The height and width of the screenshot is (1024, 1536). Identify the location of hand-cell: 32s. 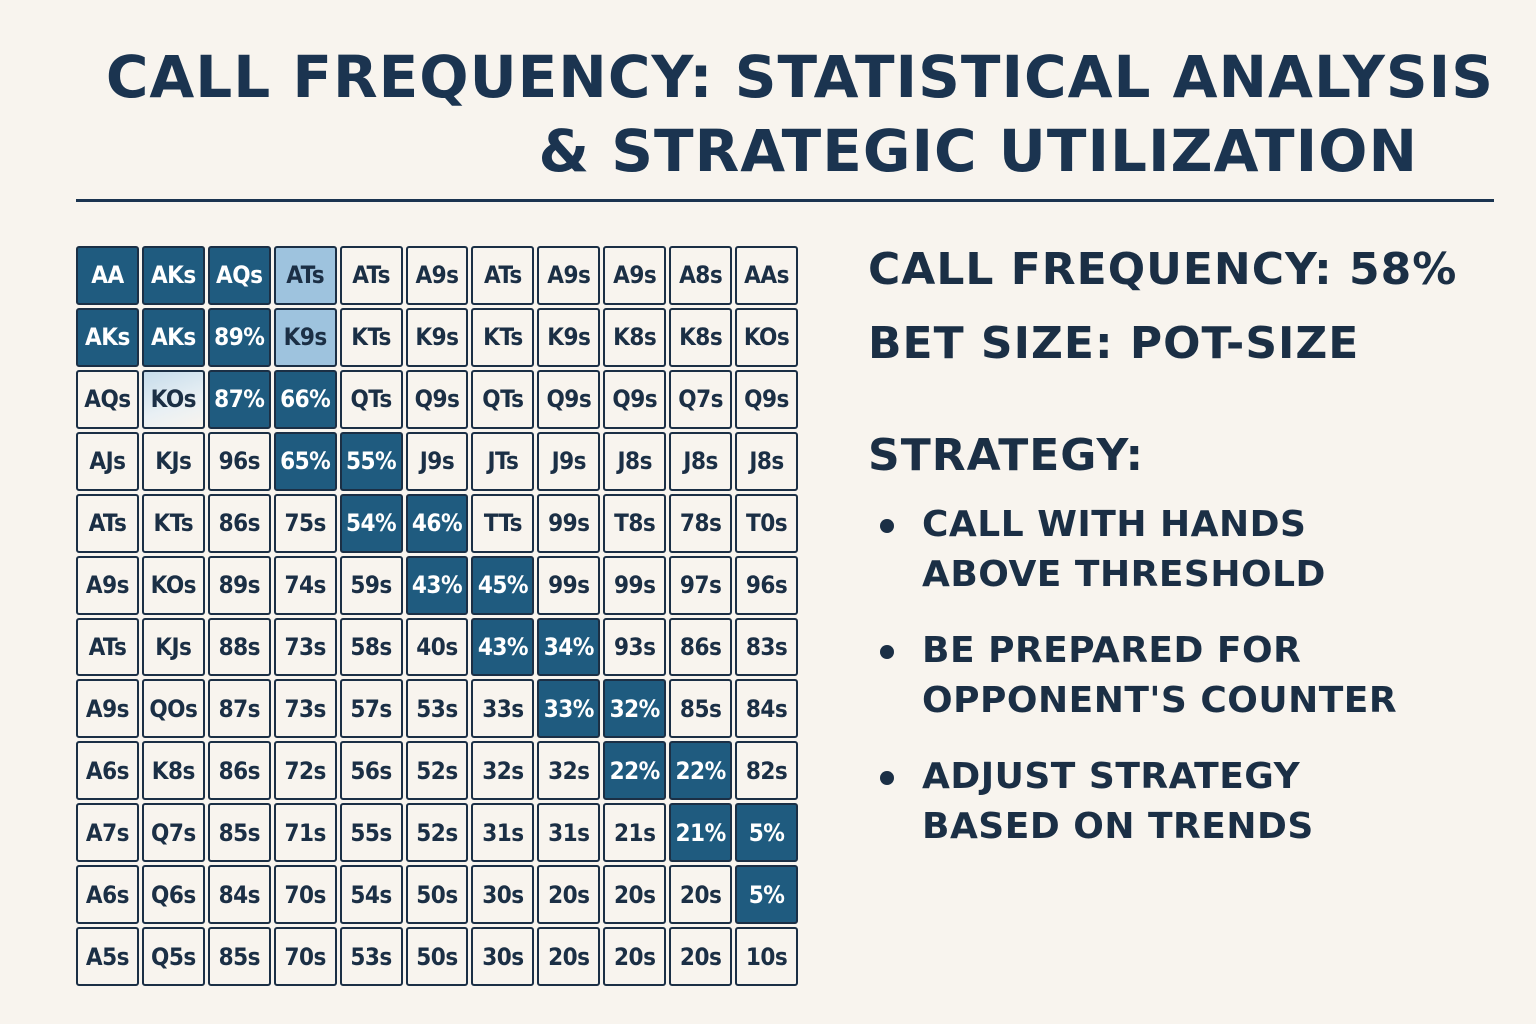
(569, 771).